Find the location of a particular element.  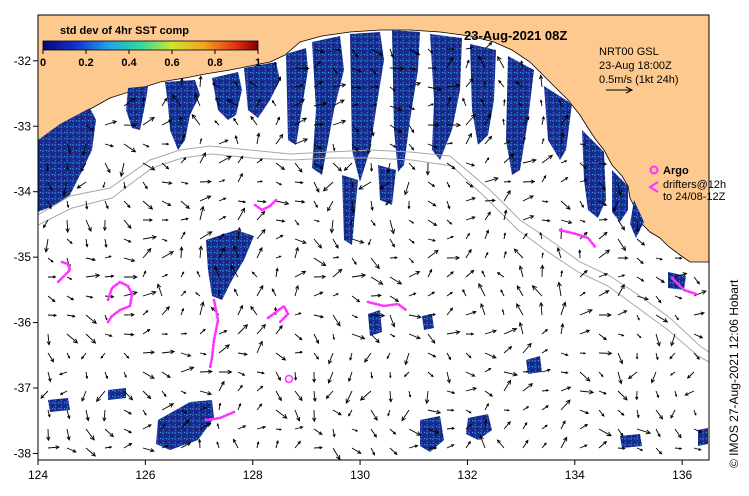

drifter-legend-line2: to 24/08-12Z is located at coordinates (694, 197).